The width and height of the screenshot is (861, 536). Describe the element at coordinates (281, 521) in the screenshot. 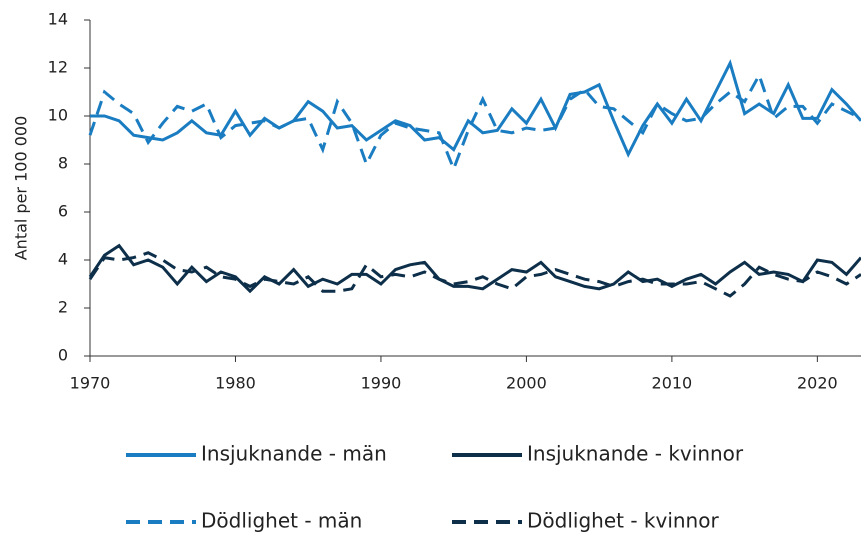

I see `legend-label: Dödlighet - män` at that location.